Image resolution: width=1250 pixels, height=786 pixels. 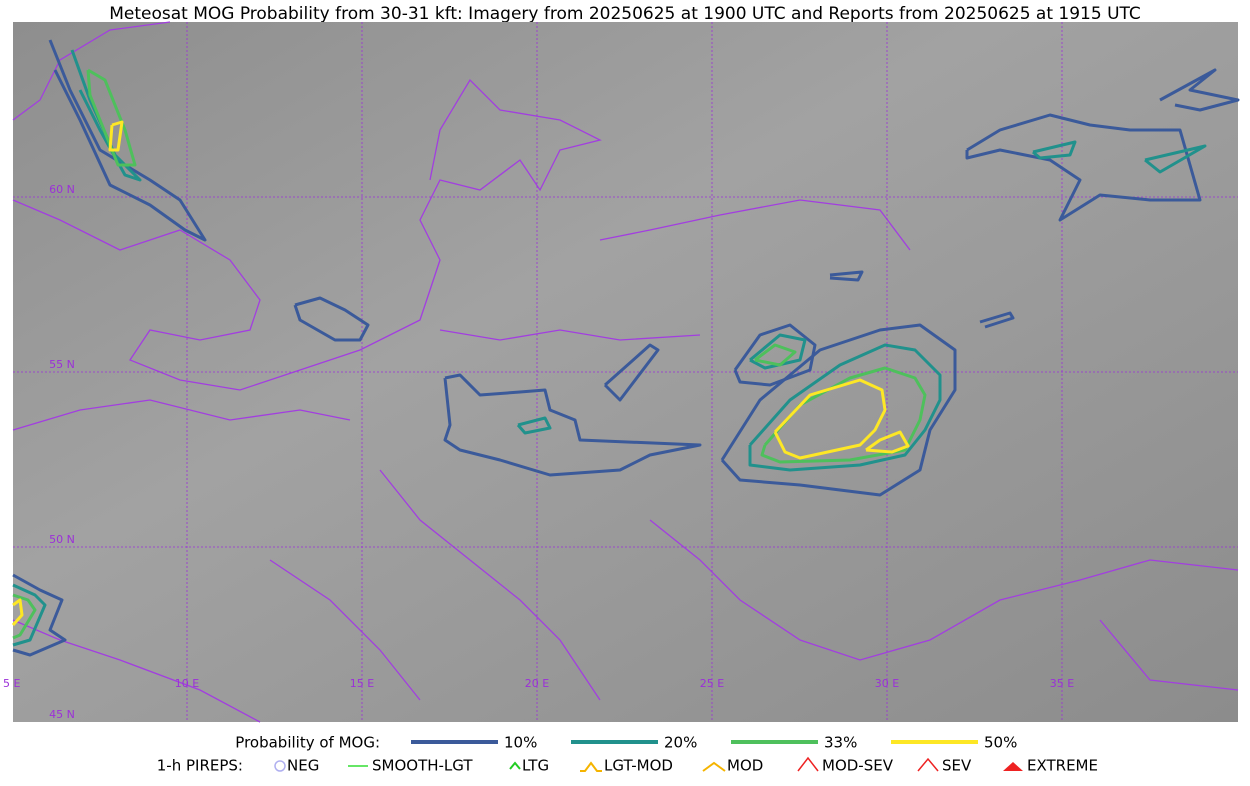 What do you see at coordinates (307, 743) in the screenshot?
I see `legend-title: Probability of MOG:` at bounding box center [307, 743].